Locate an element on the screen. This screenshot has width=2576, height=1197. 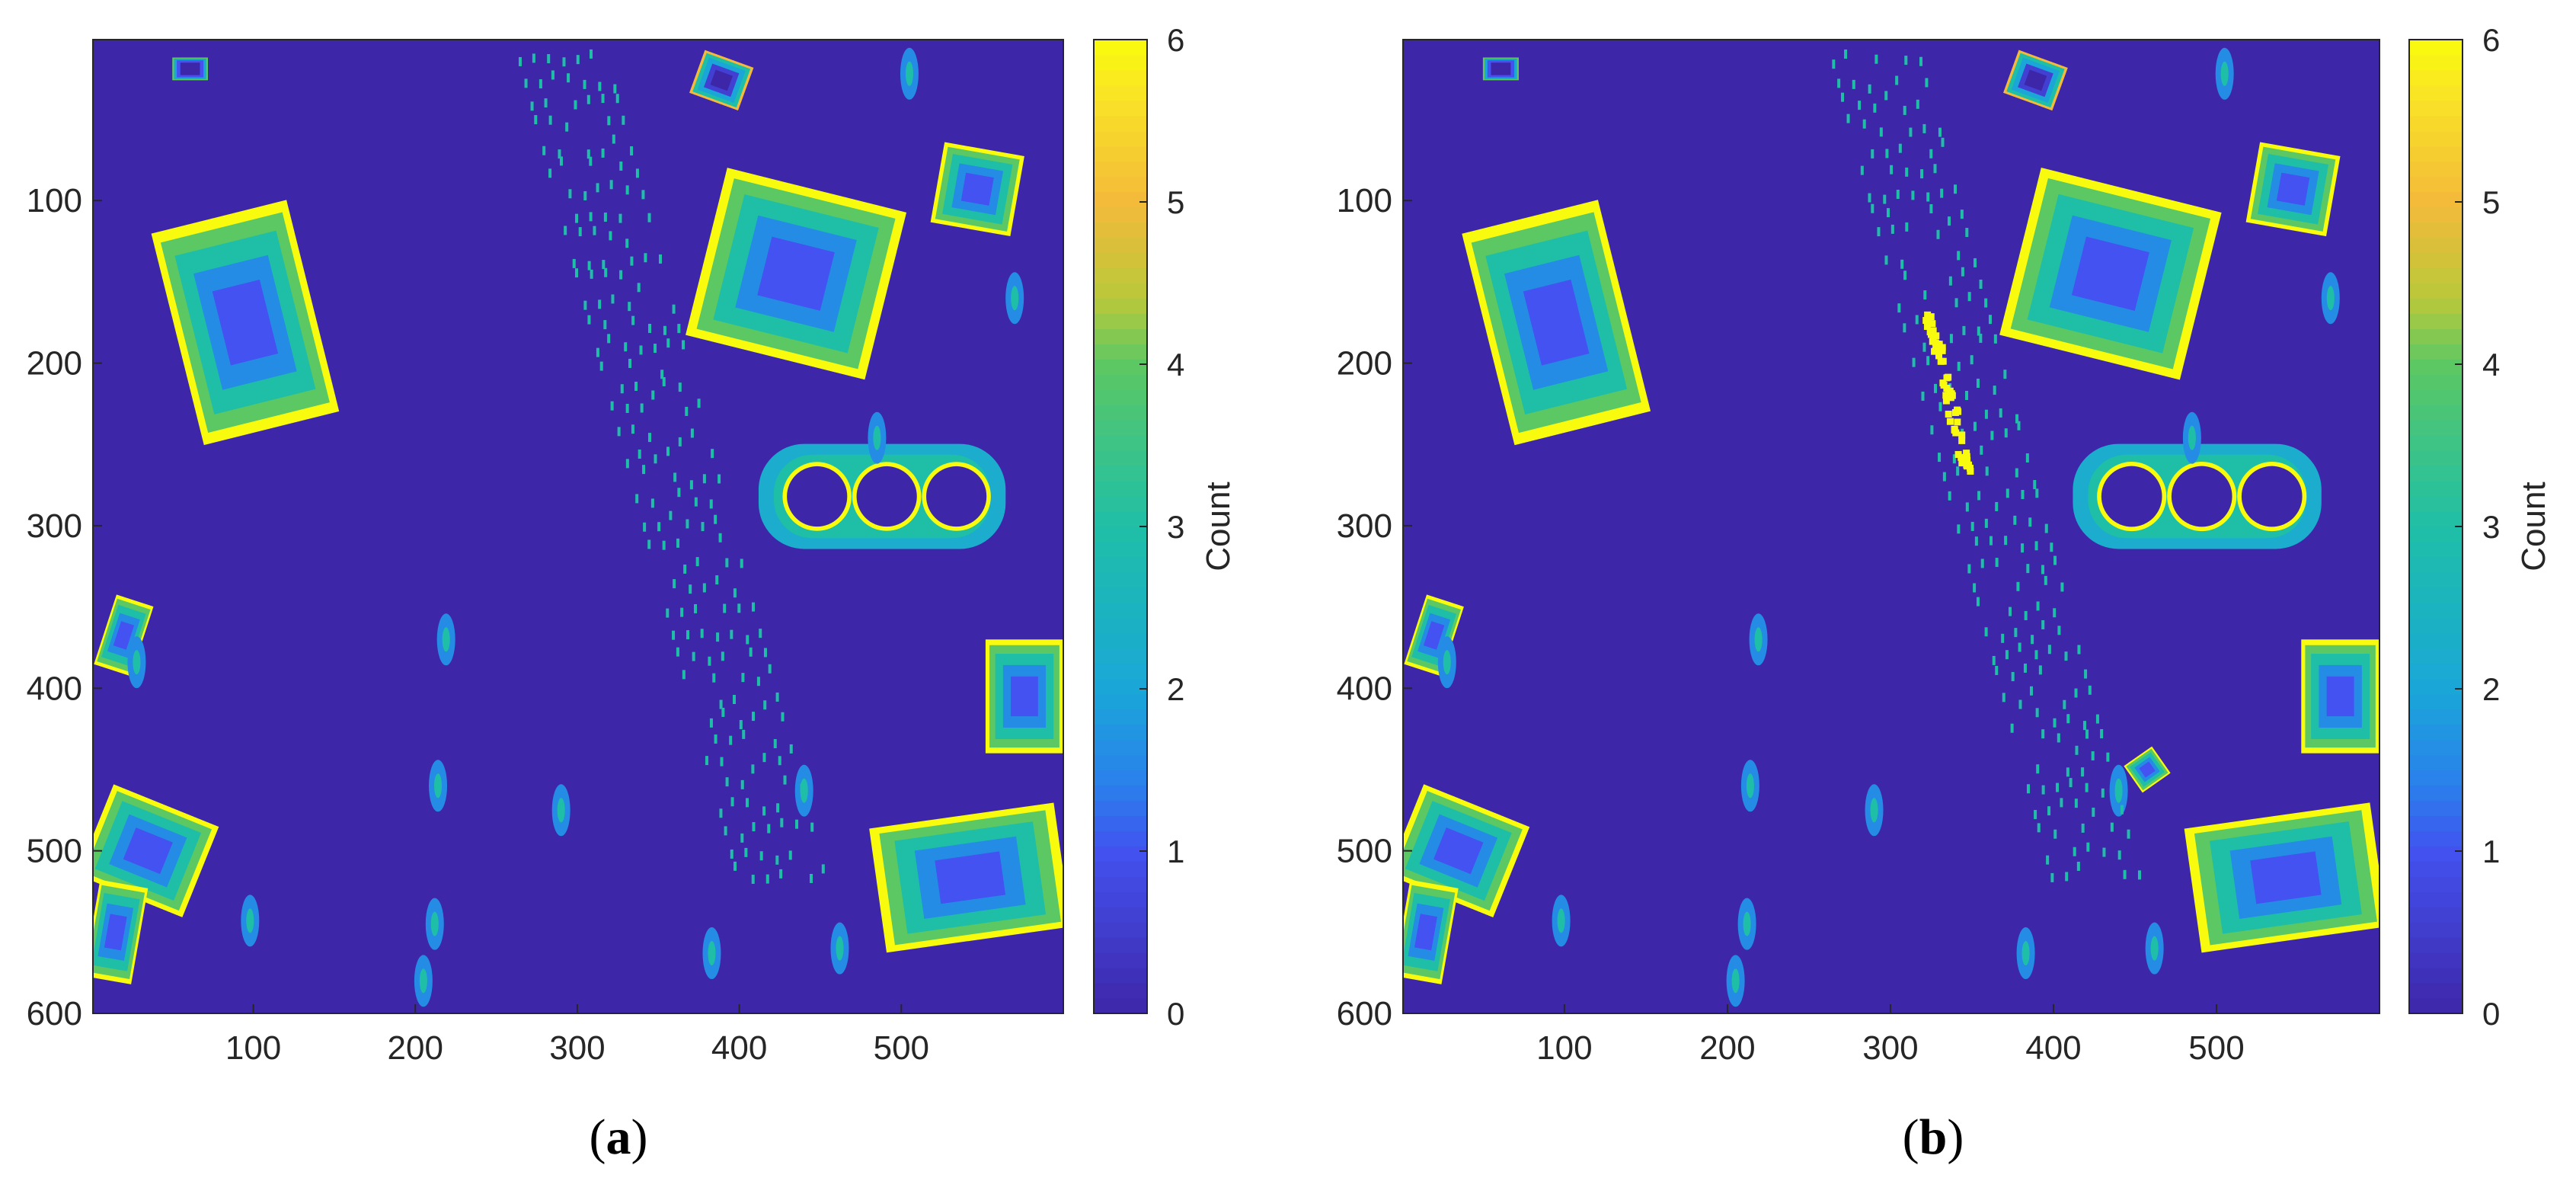
colorbar-tick-label: 2 is located at coordinates (1175, 689).